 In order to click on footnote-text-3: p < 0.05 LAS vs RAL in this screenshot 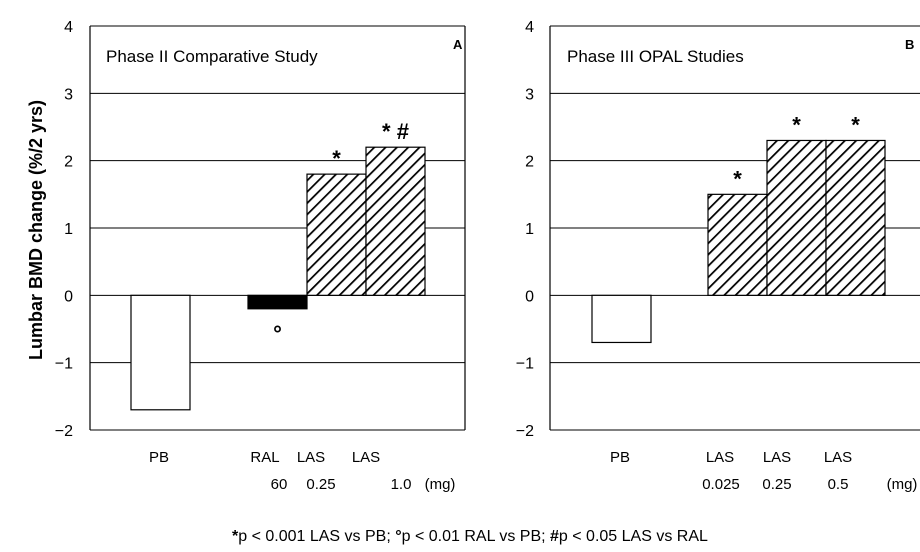, I will do `click(633, 536)`.